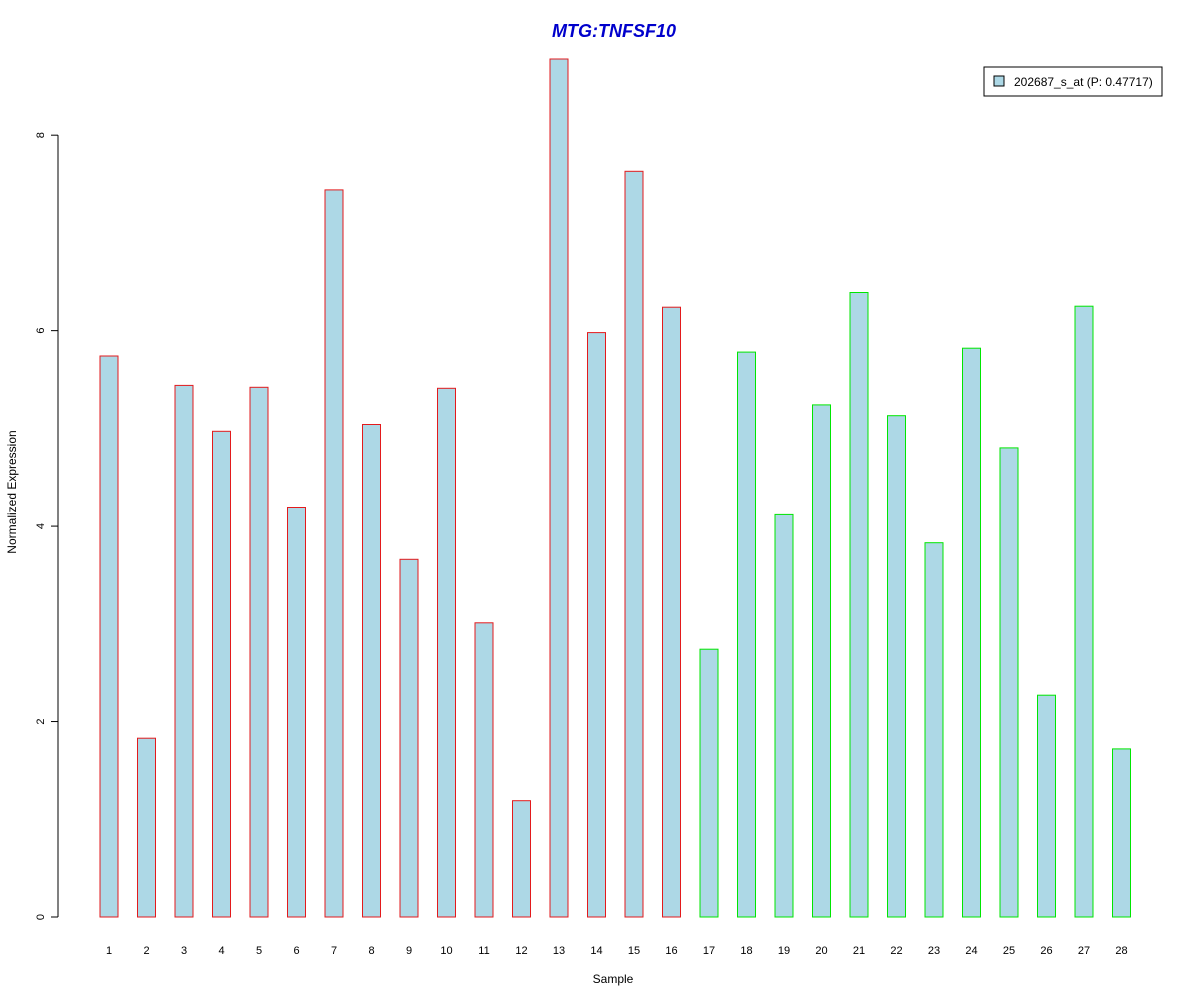  Describe the element at coordinates (671, 951) in the screenshot. I see `x-tick-label: 16` at that location.